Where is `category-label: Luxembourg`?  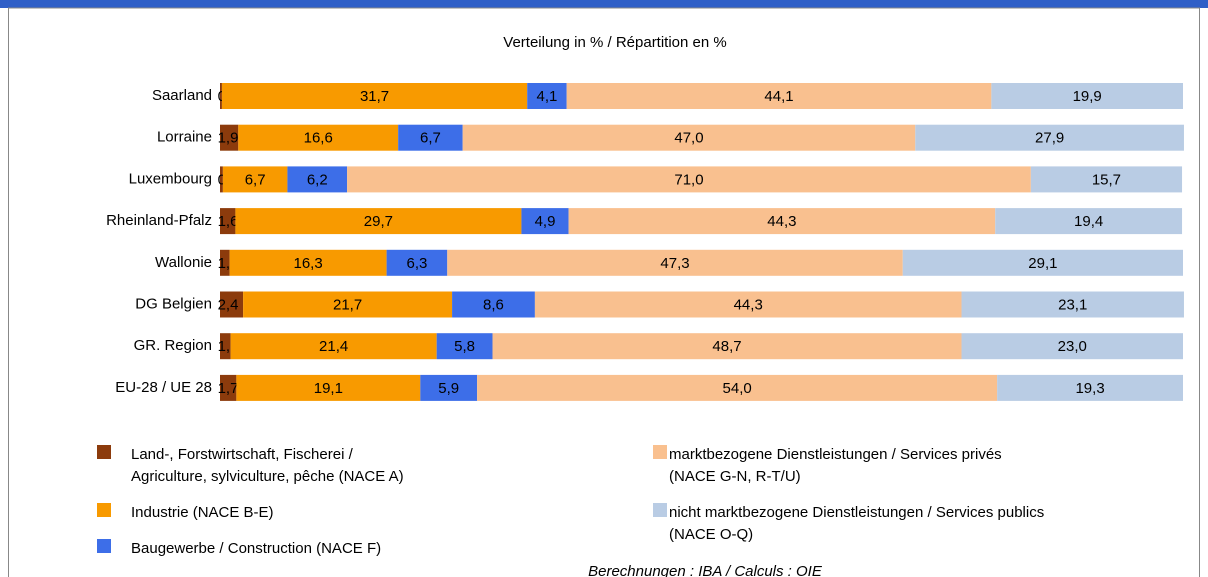 category-label: Luxembourg is located at coordinates (170, 178).